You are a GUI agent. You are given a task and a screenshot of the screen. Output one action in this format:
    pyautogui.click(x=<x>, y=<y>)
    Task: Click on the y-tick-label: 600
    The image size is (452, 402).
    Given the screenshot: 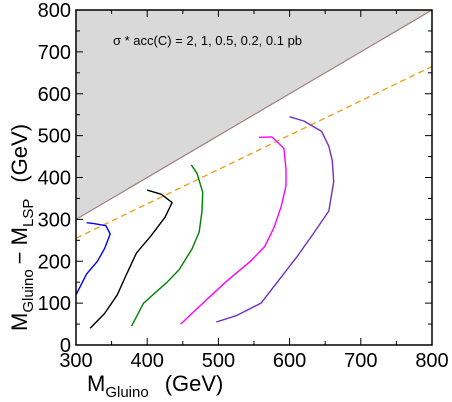 What is the action you would take?
    pyautogui.click(x=54, y=95)
    